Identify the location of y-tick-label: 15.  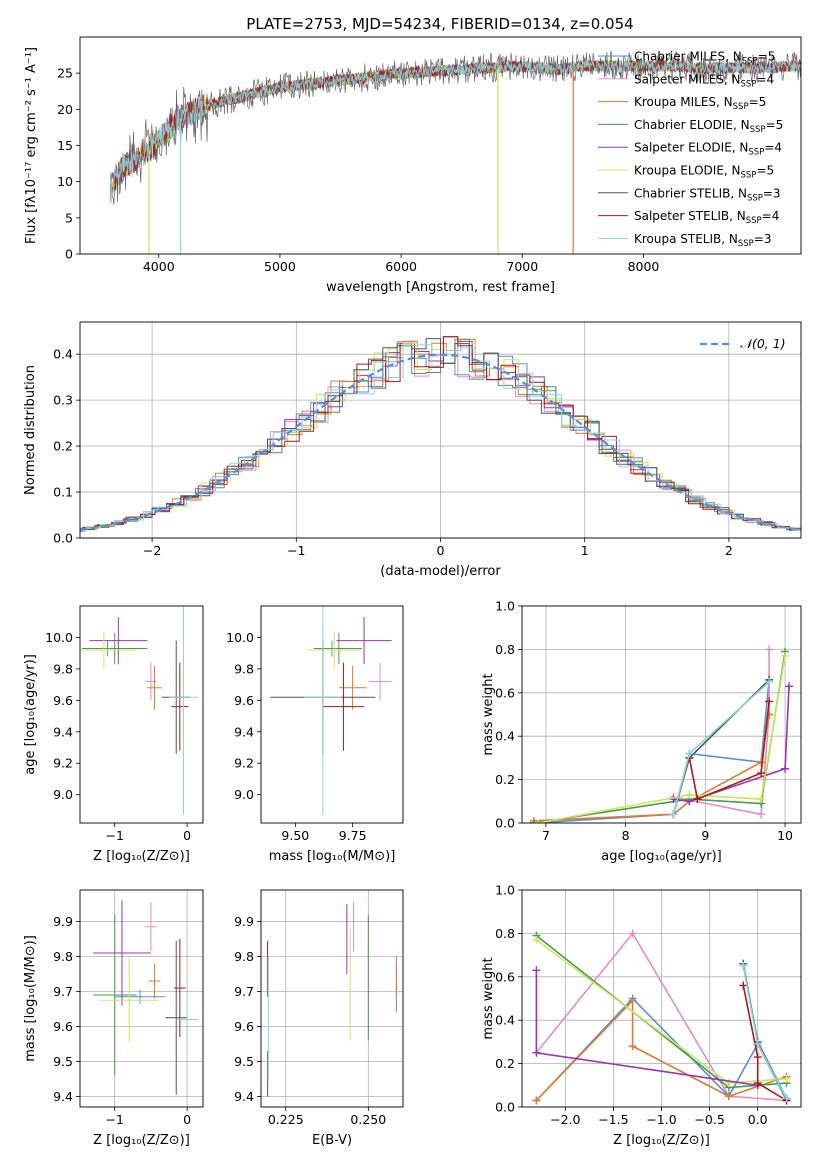
(65, 145).